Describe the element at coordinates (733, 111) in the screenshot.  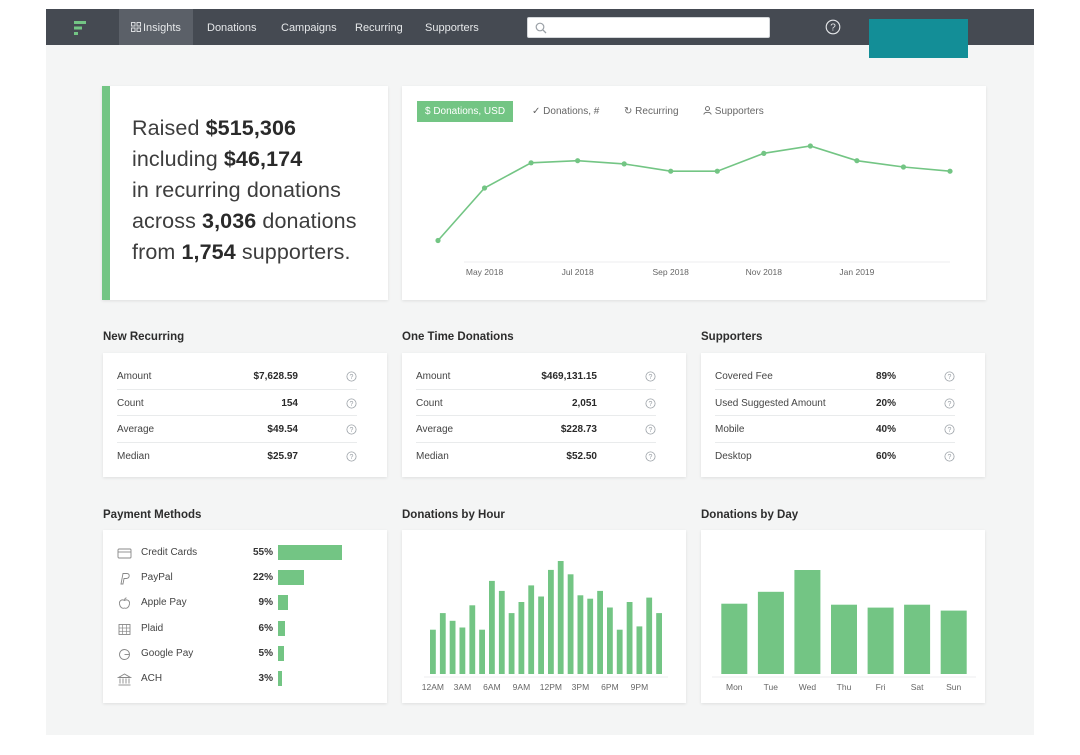
I see `chart-tab-supporters: Supporters` at that location.